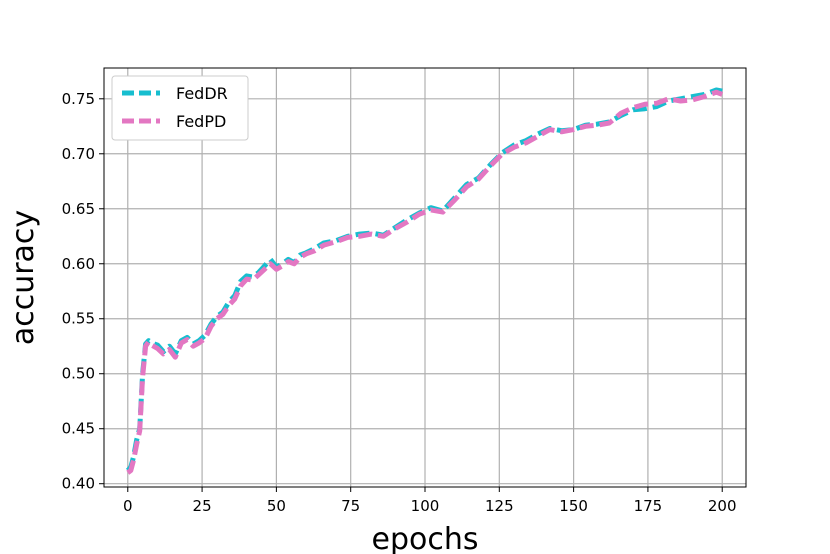  Describe the element at coordinates (202, 506) in the screenshot. I see `x-tick-label: 25` at that location.